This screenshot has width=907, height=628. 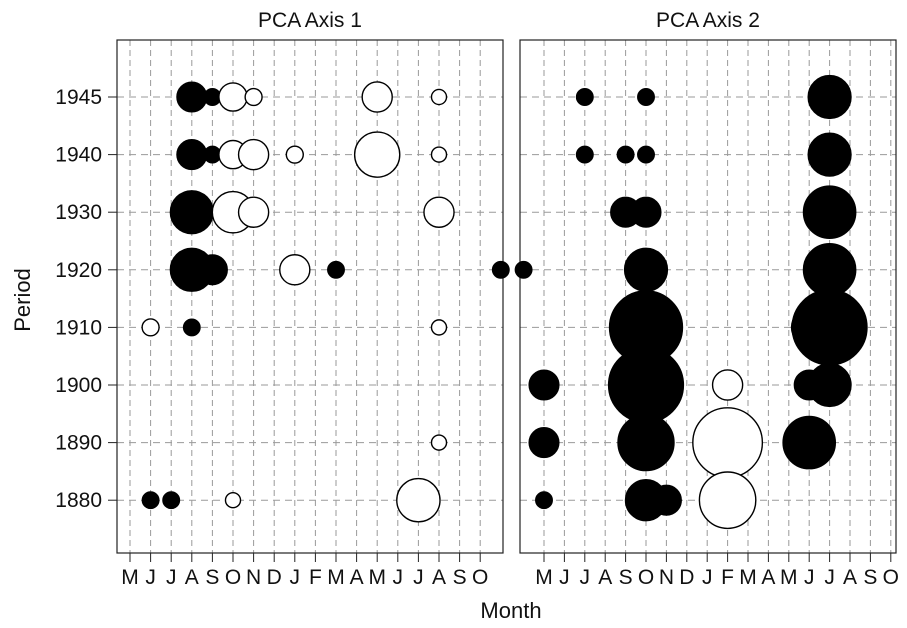 What do you see at coordinates (78, 97) in the screenshot?
I see `y-tick-label: 1945` at bounding box center [78, 97].